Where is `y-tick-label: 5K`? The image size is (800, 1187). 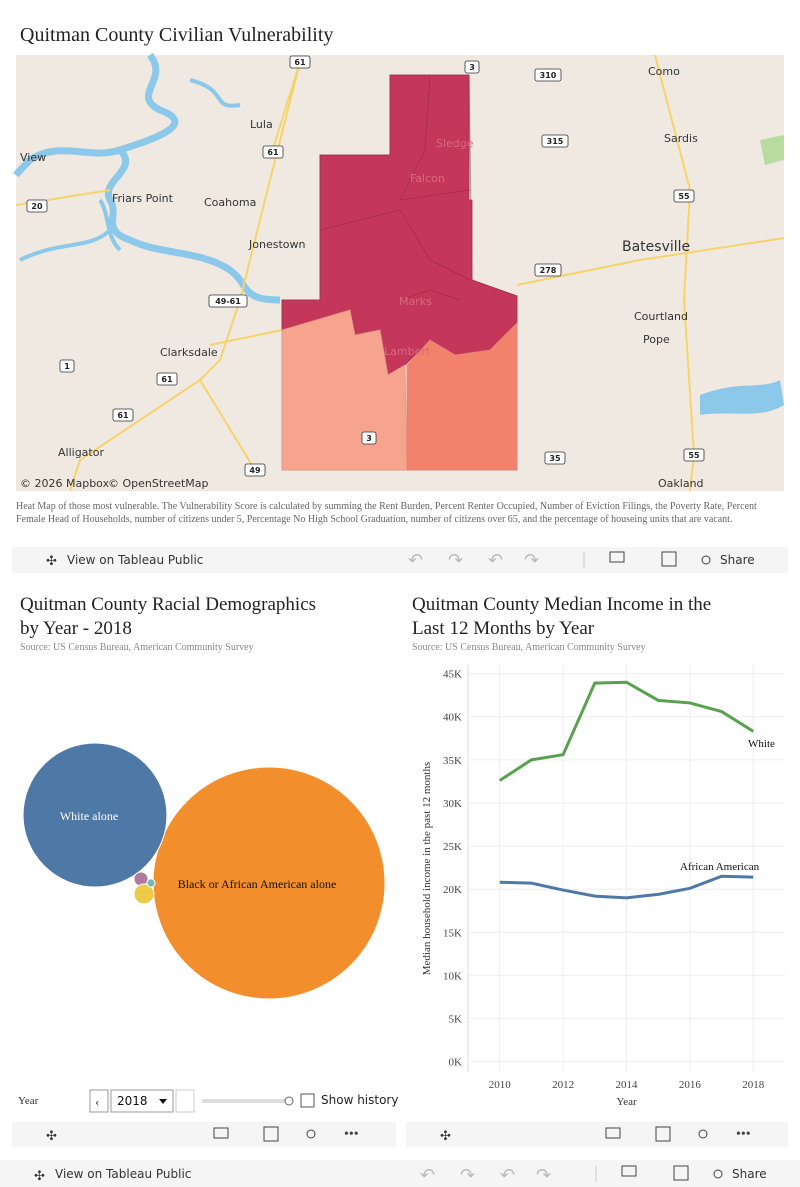 y-tick-label: 5K is located at coordinates (456, 1020).